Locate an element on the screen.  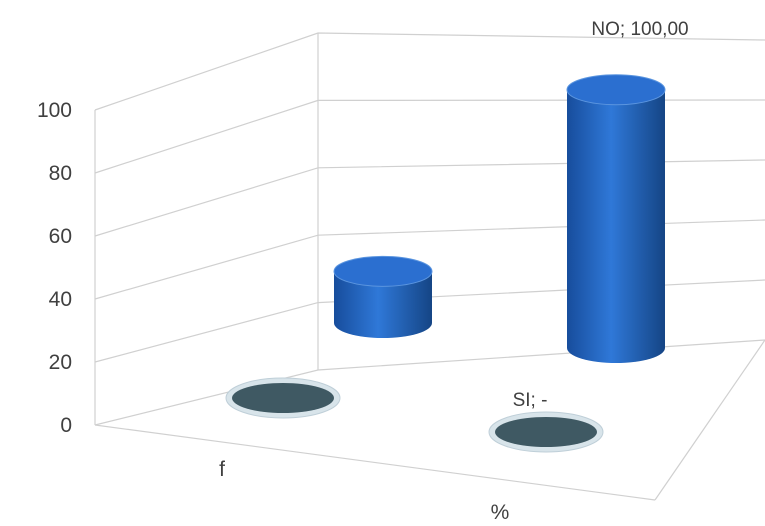
x-category-label: % is located at coordinates (500, 512).